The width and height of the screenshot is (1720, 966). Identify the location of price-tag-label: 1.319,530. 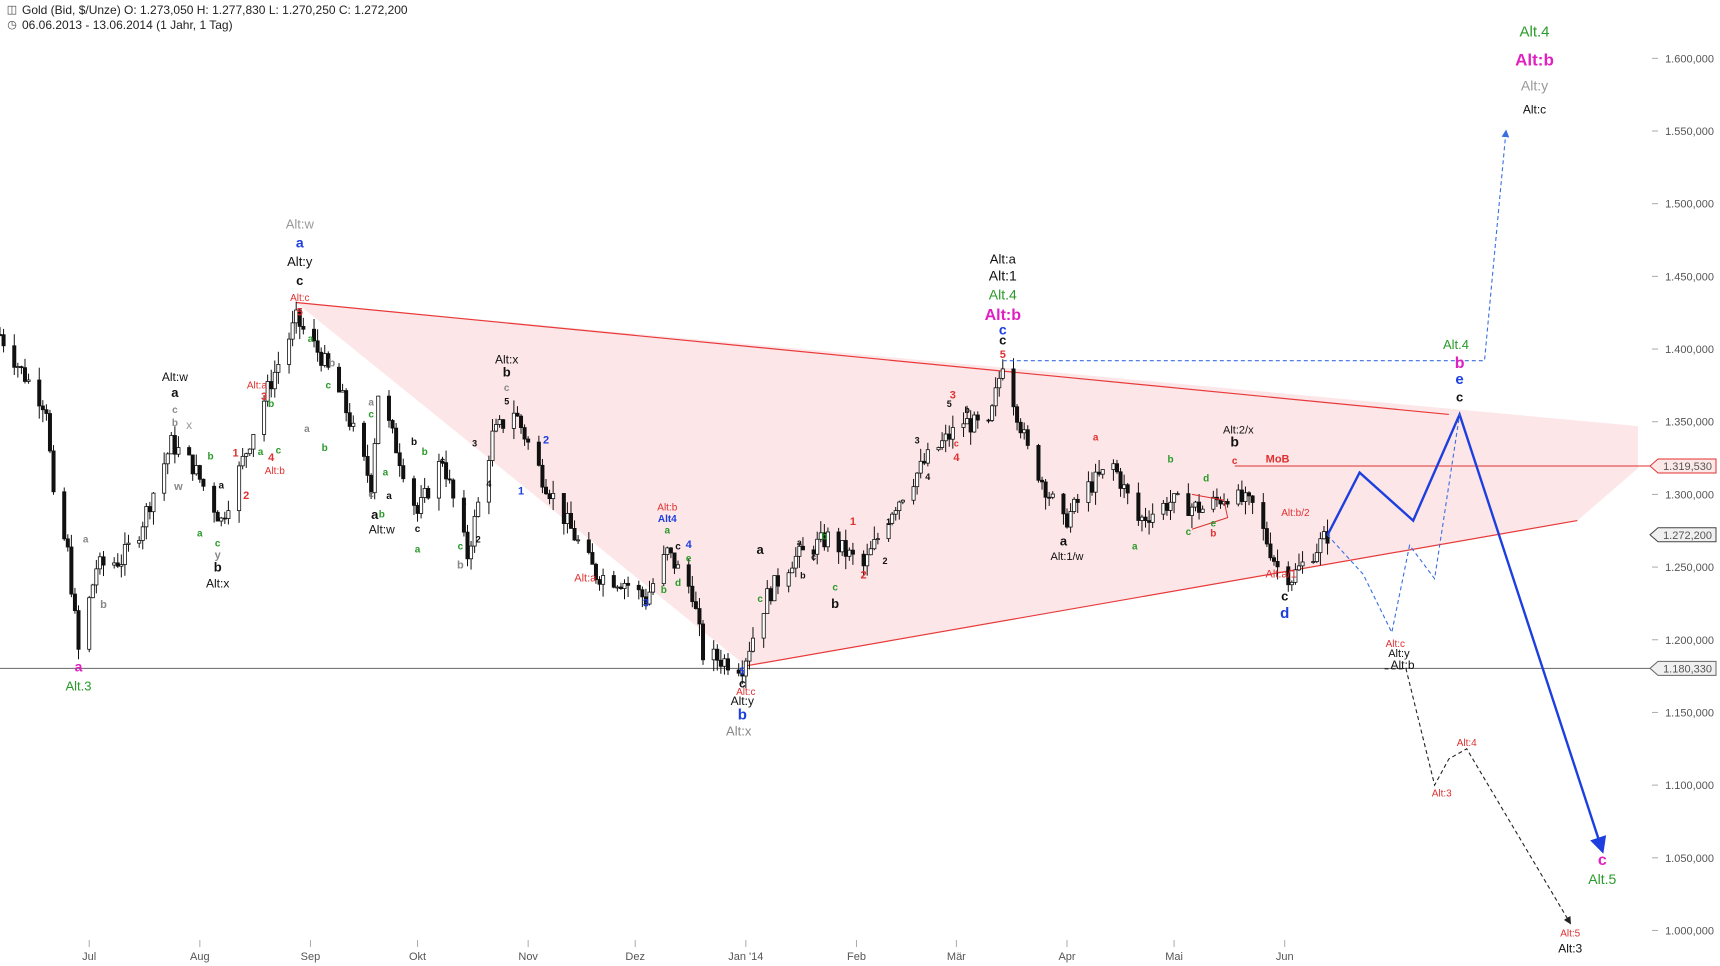
(1687, 467).